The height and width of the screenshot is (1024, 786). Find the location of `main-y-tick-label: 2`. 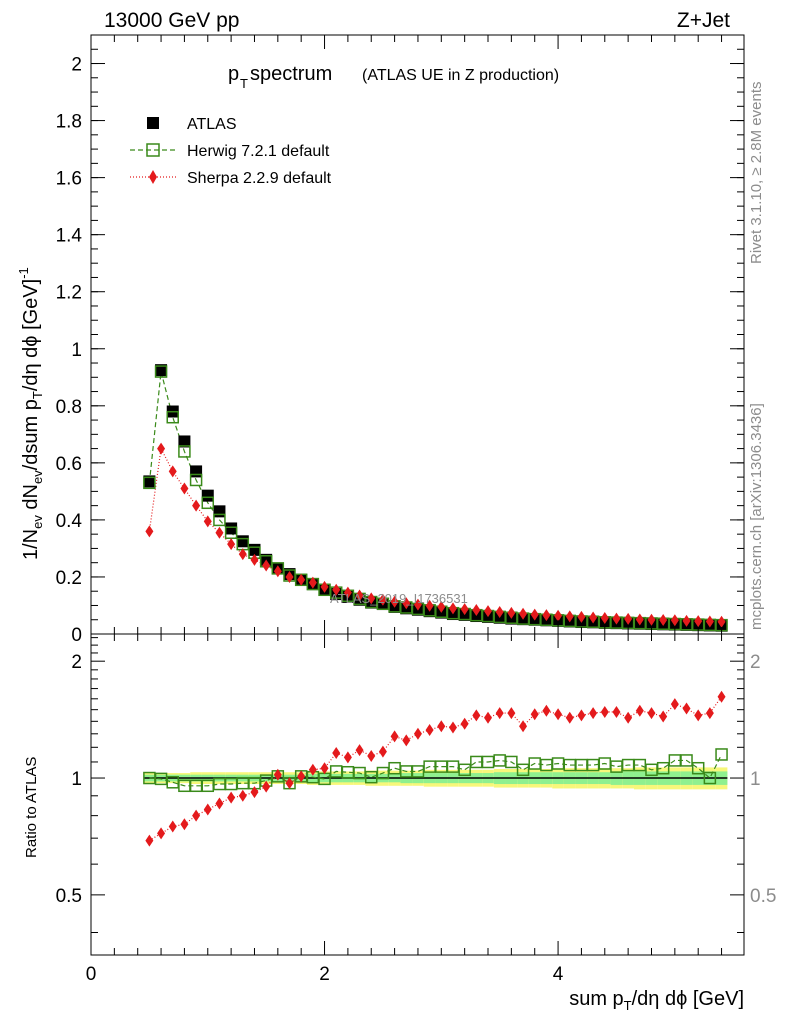

main-y-tick-label: 2 is located at coordinates (76, 65).